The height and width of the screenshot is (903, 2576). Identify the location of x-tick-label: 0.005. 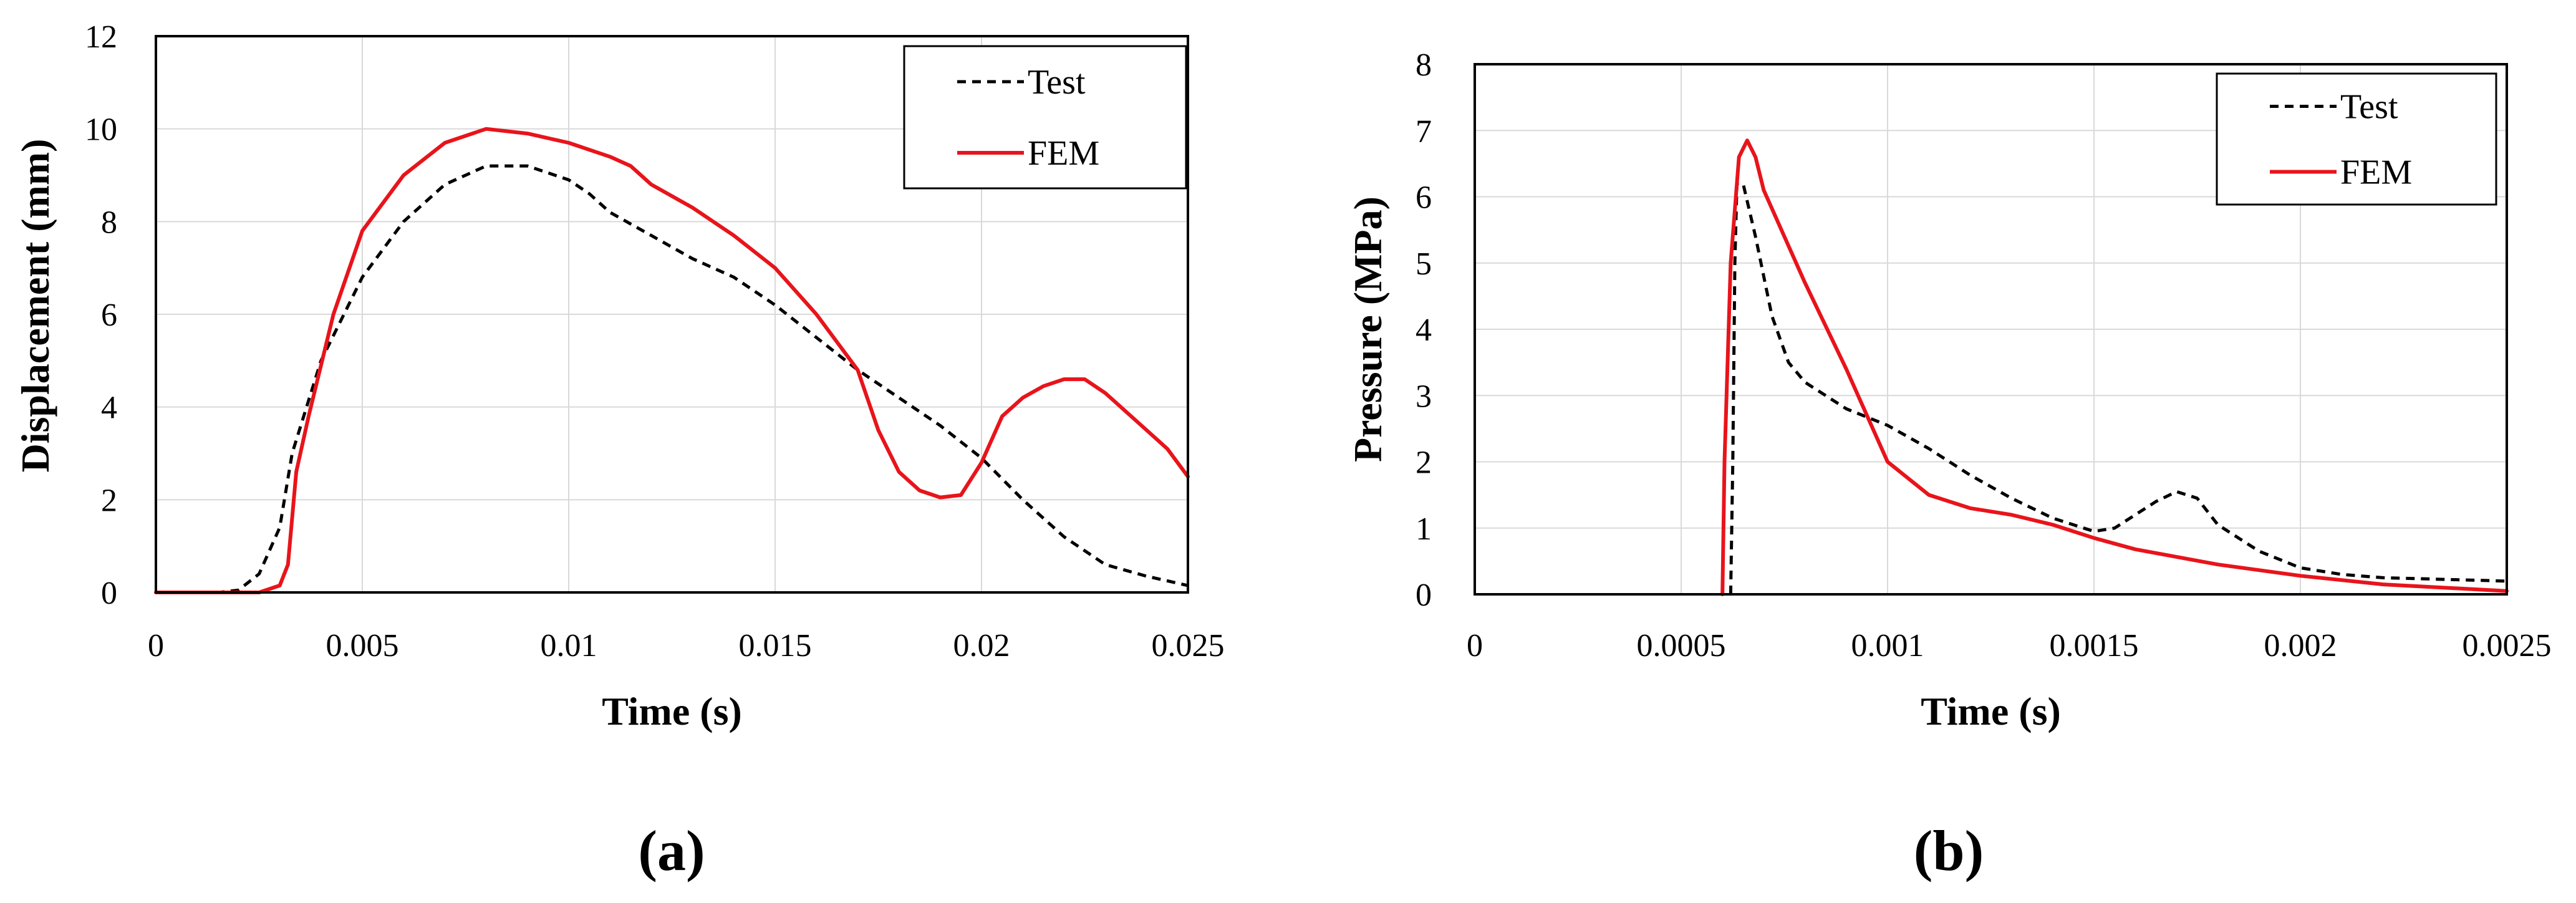
(362, 646).